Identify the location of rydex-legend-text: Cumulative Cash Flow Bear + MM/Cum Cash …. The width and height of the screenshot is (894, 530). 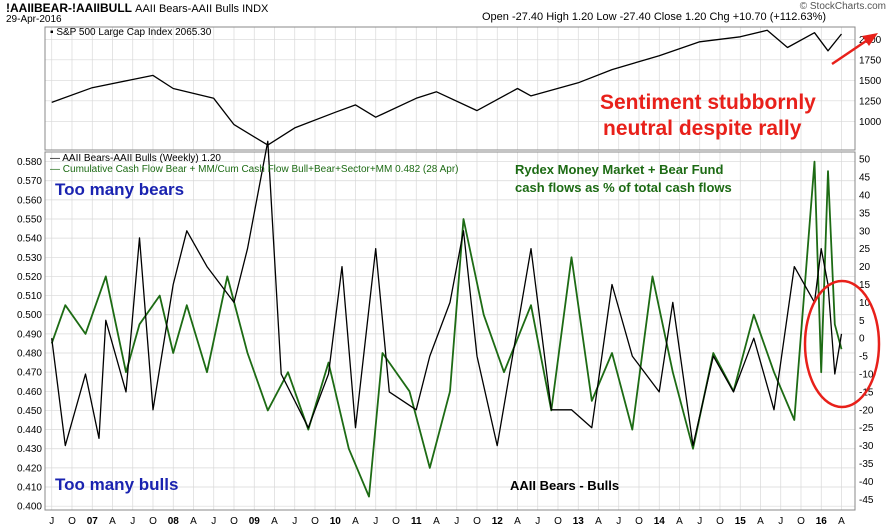
(260, 169).